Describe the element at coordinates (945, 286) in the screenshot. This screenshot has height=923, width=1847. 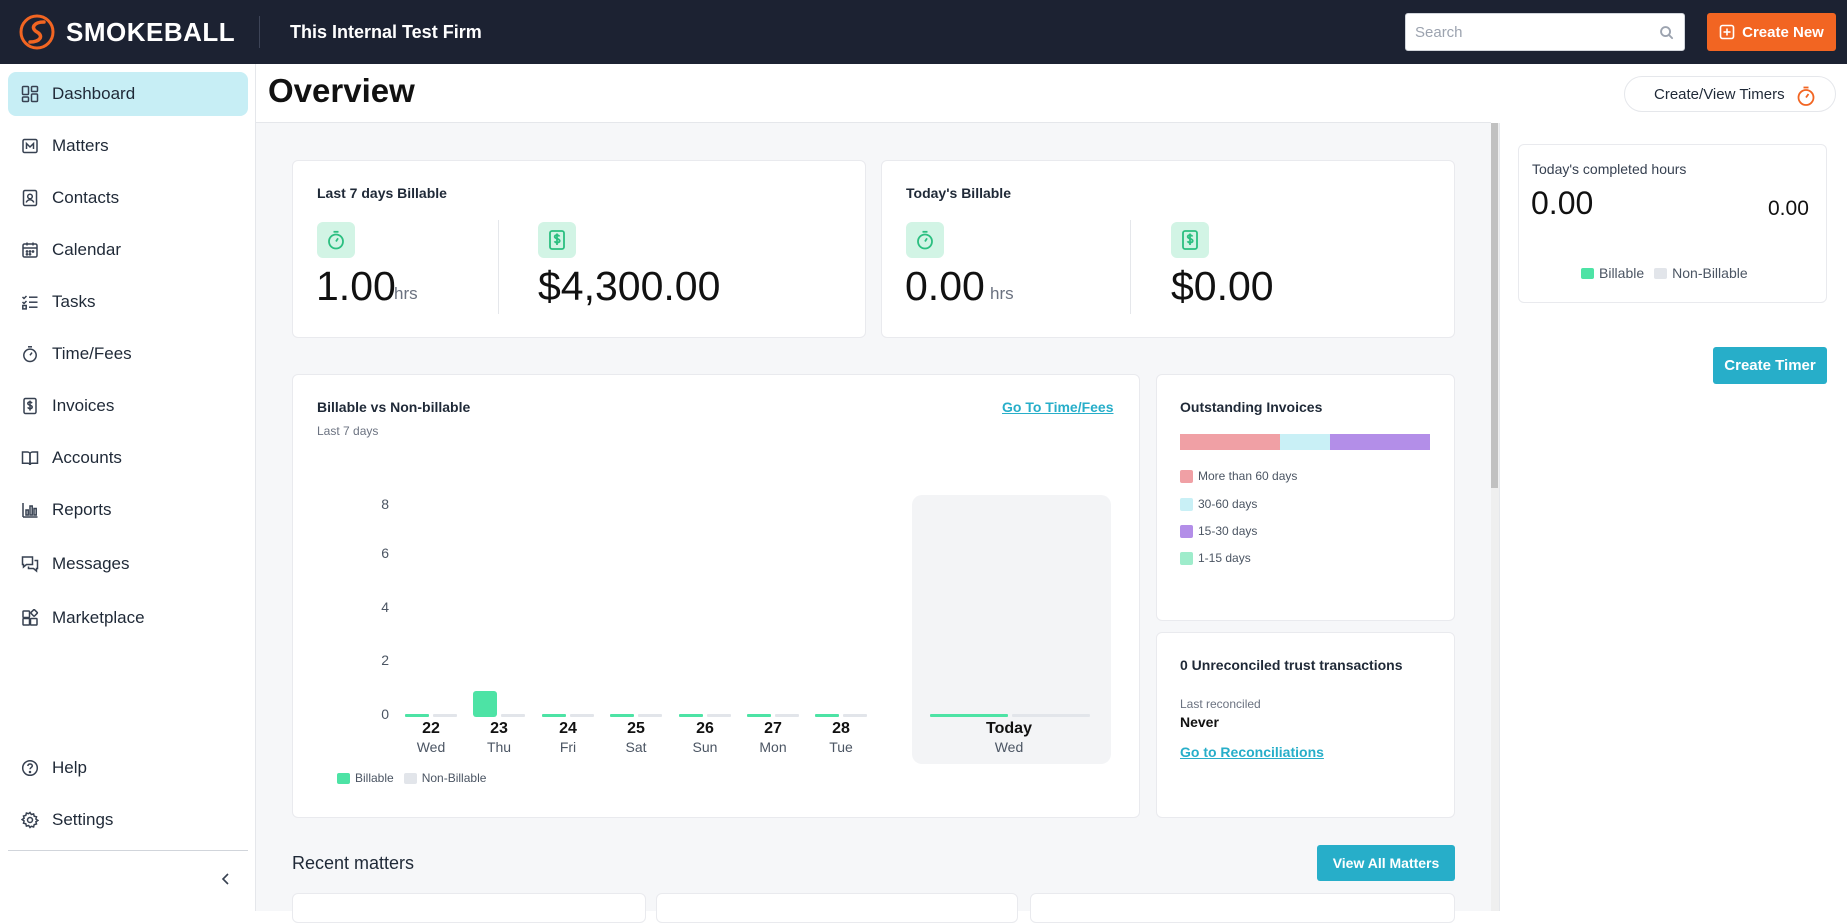
I see `today-hours: 0.00` at that location.